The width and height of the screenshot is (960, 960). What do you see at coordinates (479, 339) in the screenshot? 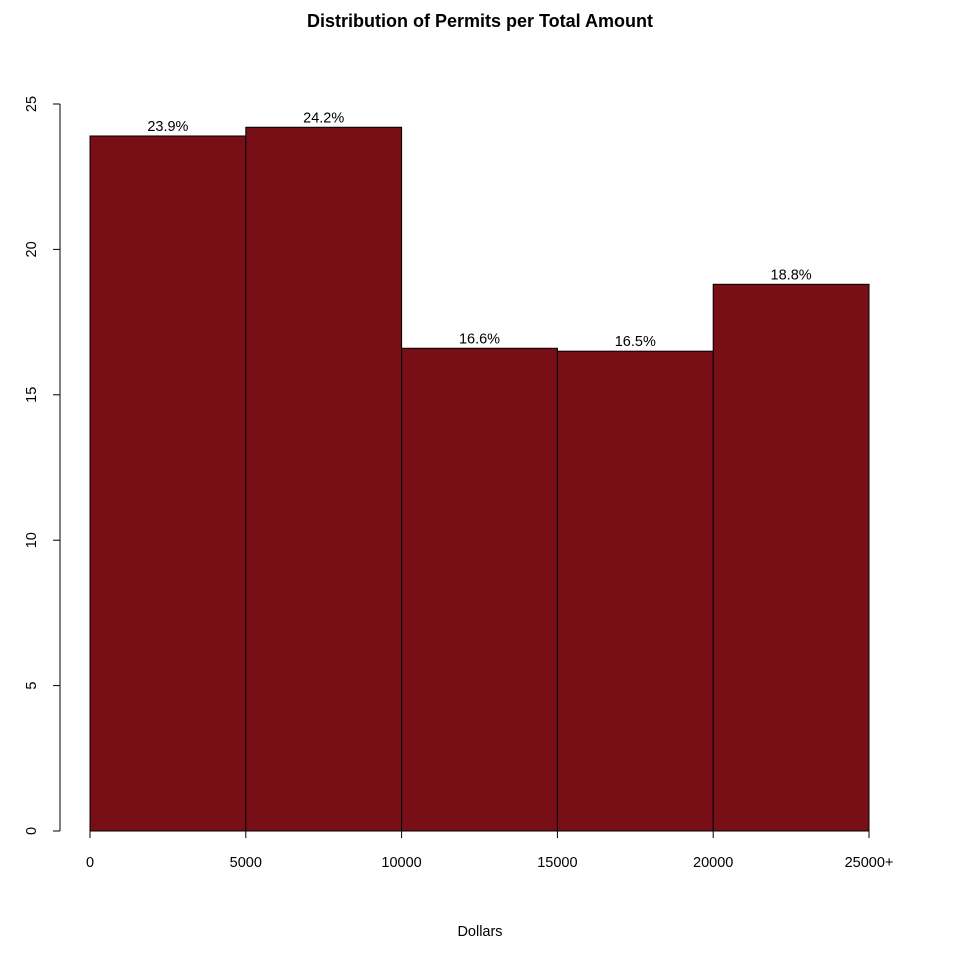
I see `bar-value-label: 16.6%` at bounding box center [479, 339].